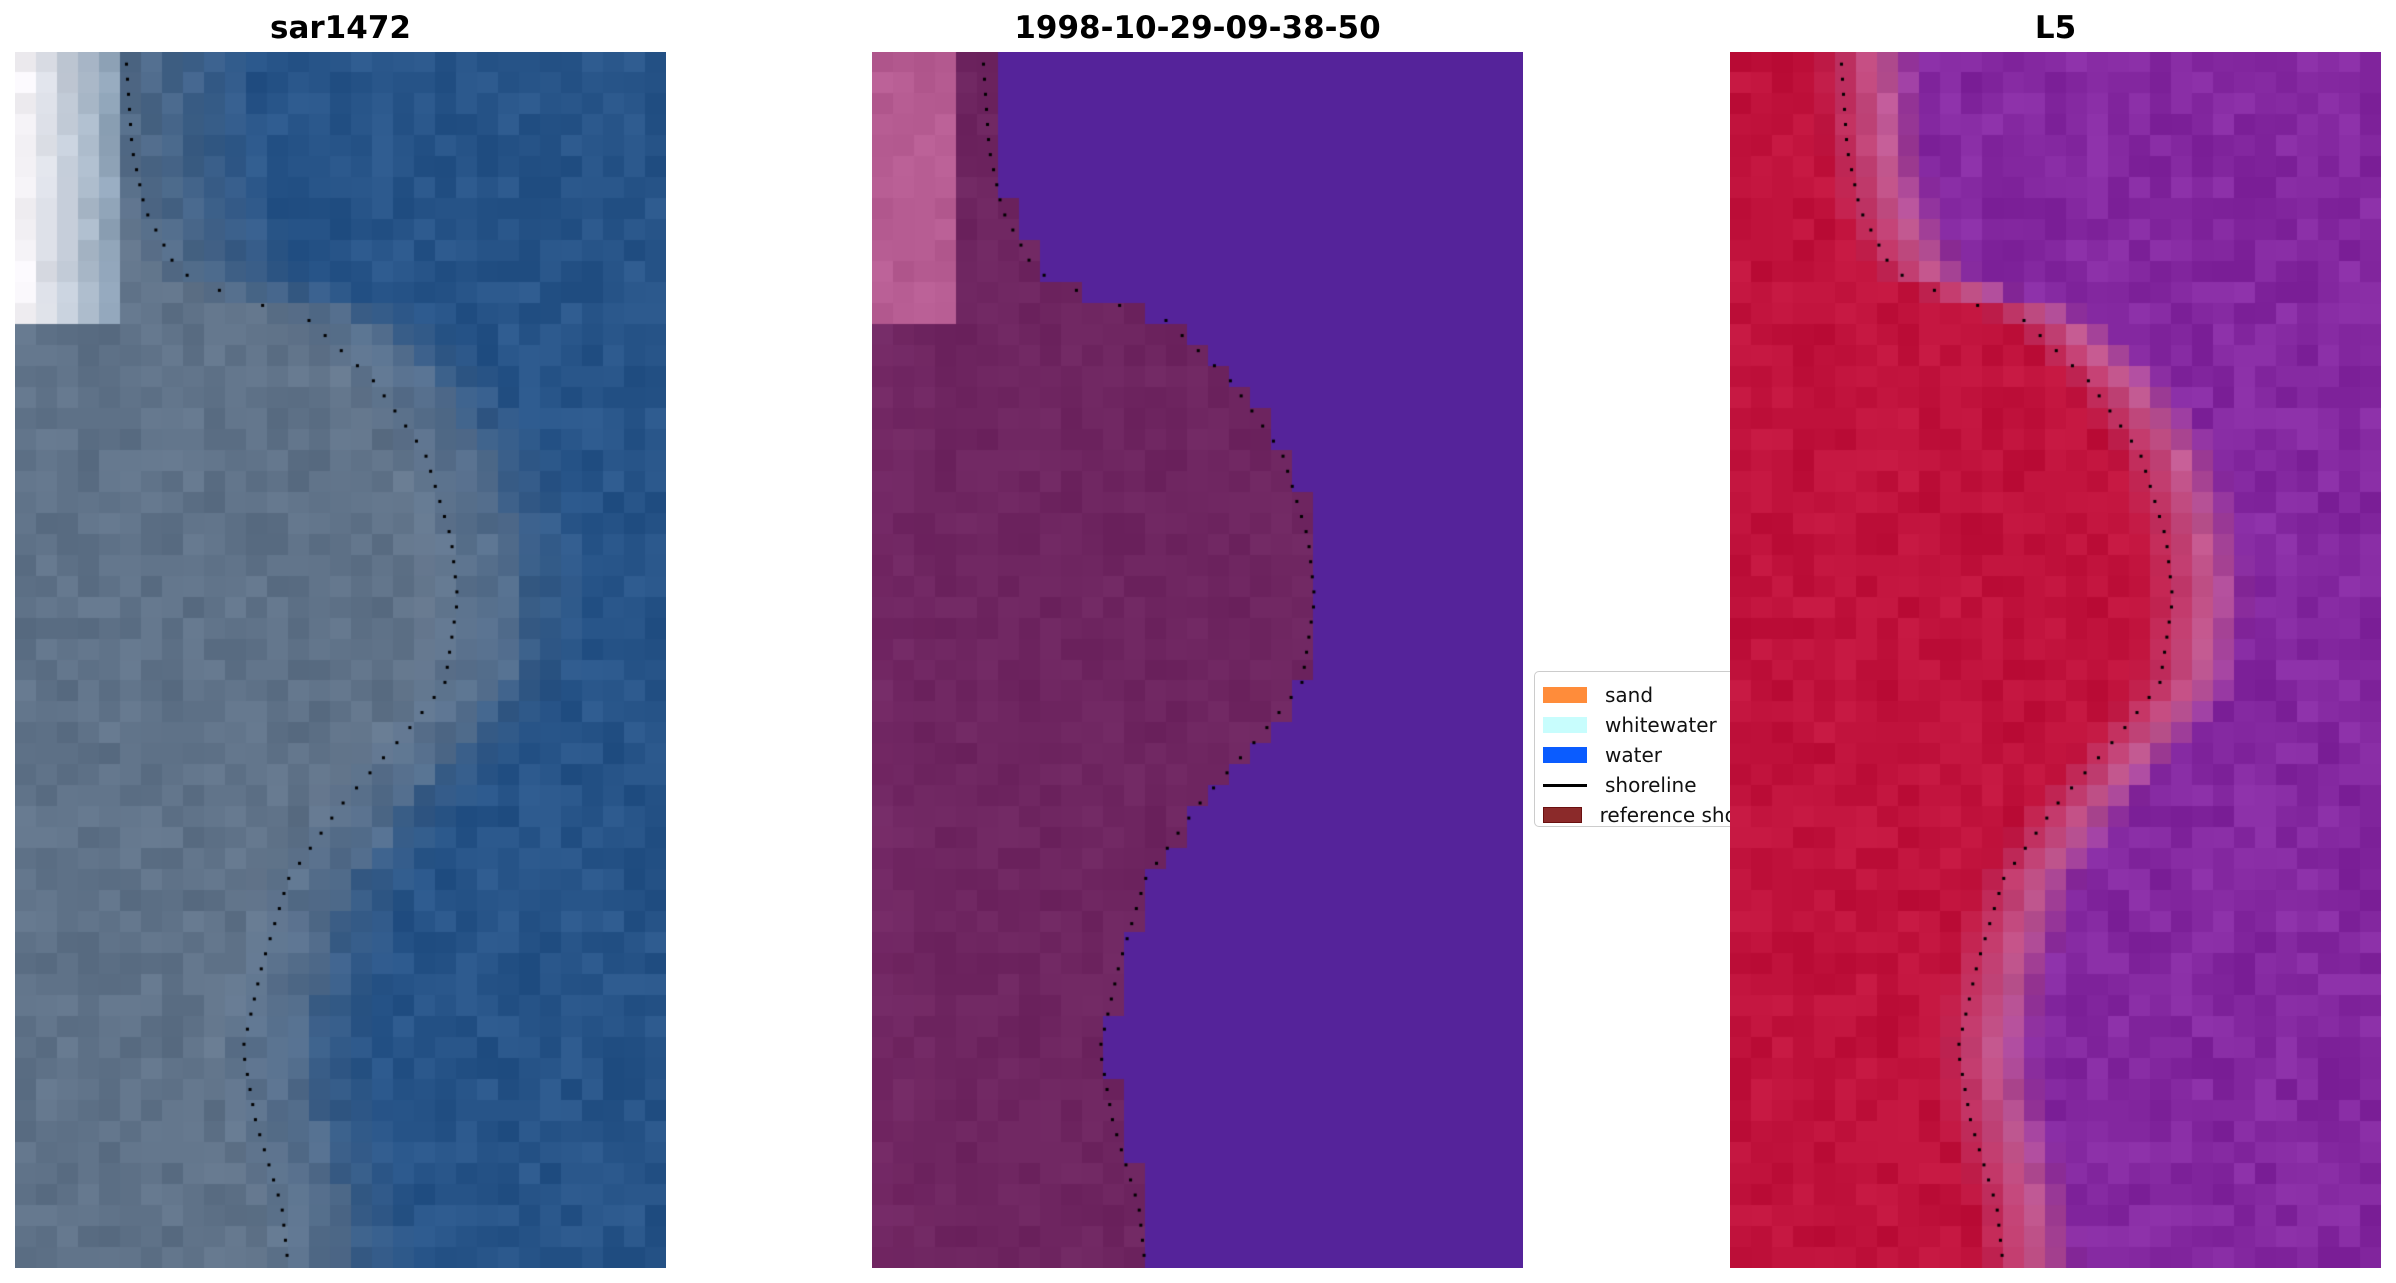 The image size is (2396, 1283). Describe the element at coordinates (1629, 695) in the screenshot. I see `legend-label: sand` at that location.